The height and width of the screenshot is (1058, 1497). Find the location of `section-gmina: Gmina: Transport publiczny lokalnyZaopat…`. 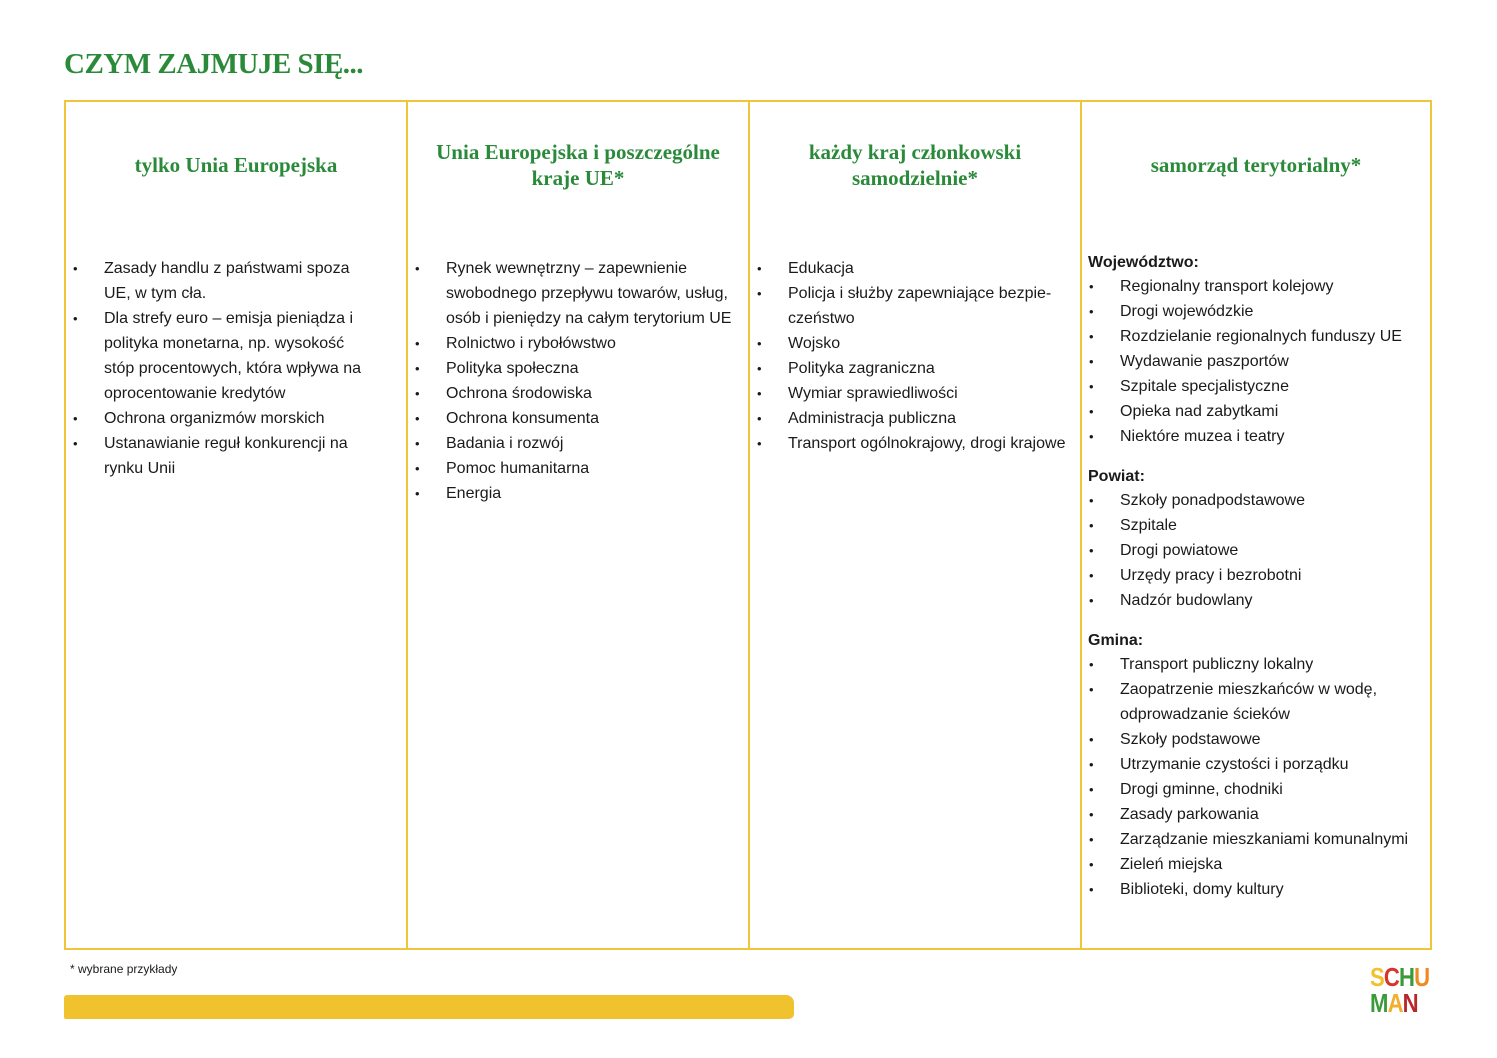

section-gmina: Gmina: Transport publiczny lokalnyZaopat… is located at coordinates (1254, 766).